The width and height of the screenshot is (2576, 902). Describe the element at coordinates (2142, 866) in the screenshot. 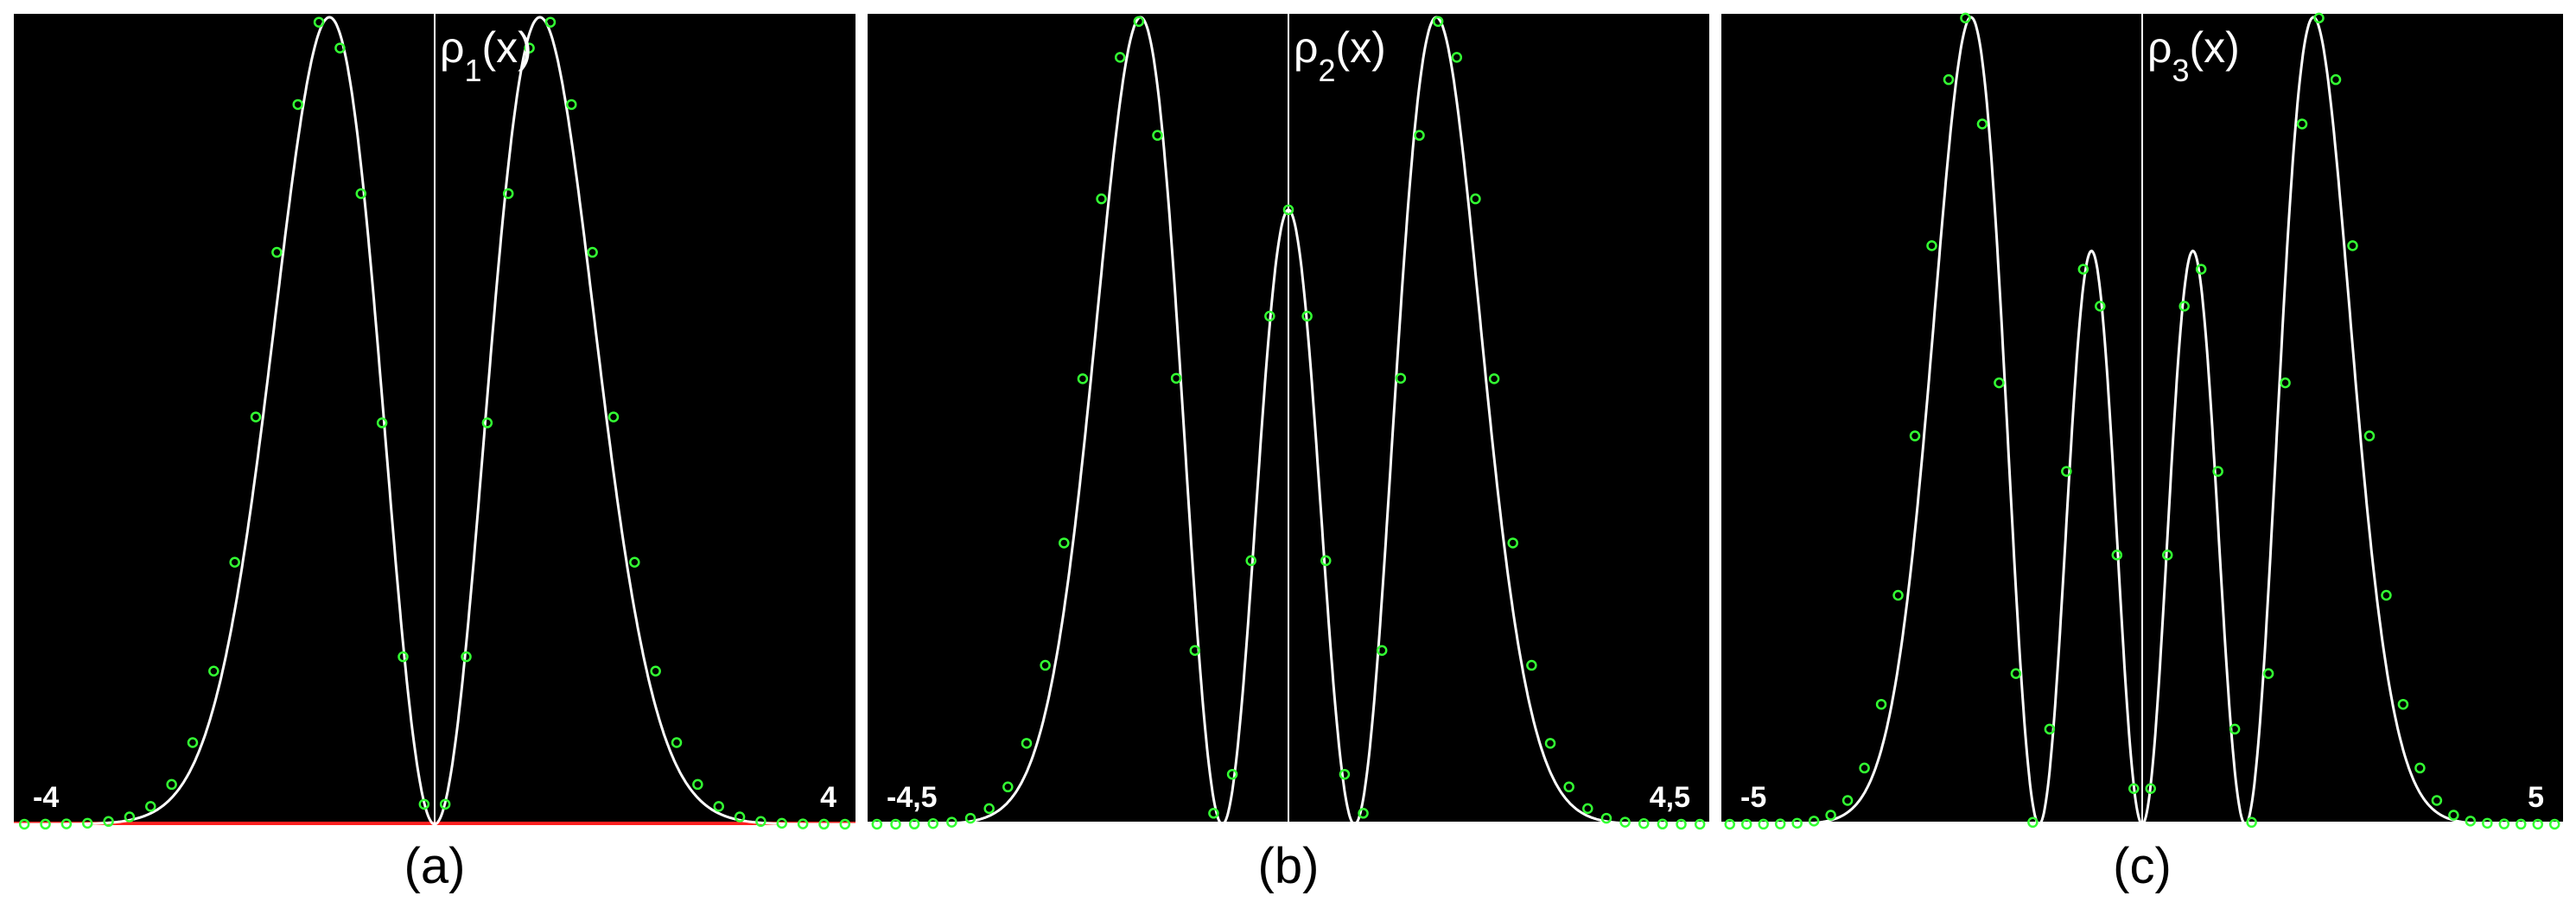

I see `panel-c-caption: (c)` at that location.